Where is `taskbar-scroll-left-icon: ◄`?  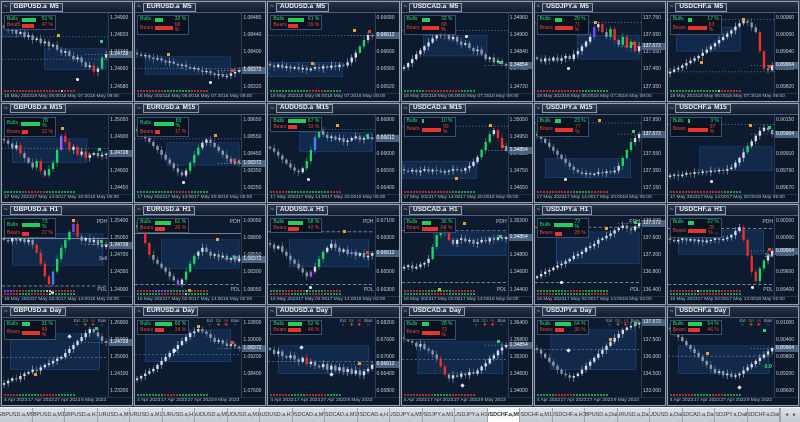 taskbar-scroll-left-icon: ◄ is located at coordinates (787, 415).